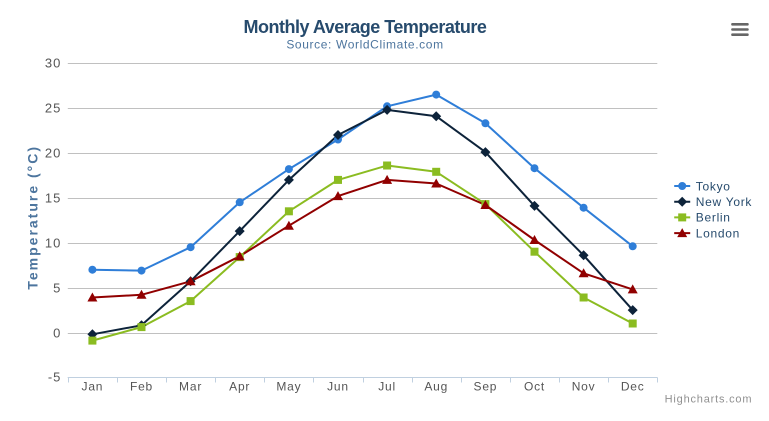 This screenshot has height=421, width=769. What do you see at coordinates (93, 387) in the screenshot?
I see `svg-text: Jan` at bounding box center [93, 387].